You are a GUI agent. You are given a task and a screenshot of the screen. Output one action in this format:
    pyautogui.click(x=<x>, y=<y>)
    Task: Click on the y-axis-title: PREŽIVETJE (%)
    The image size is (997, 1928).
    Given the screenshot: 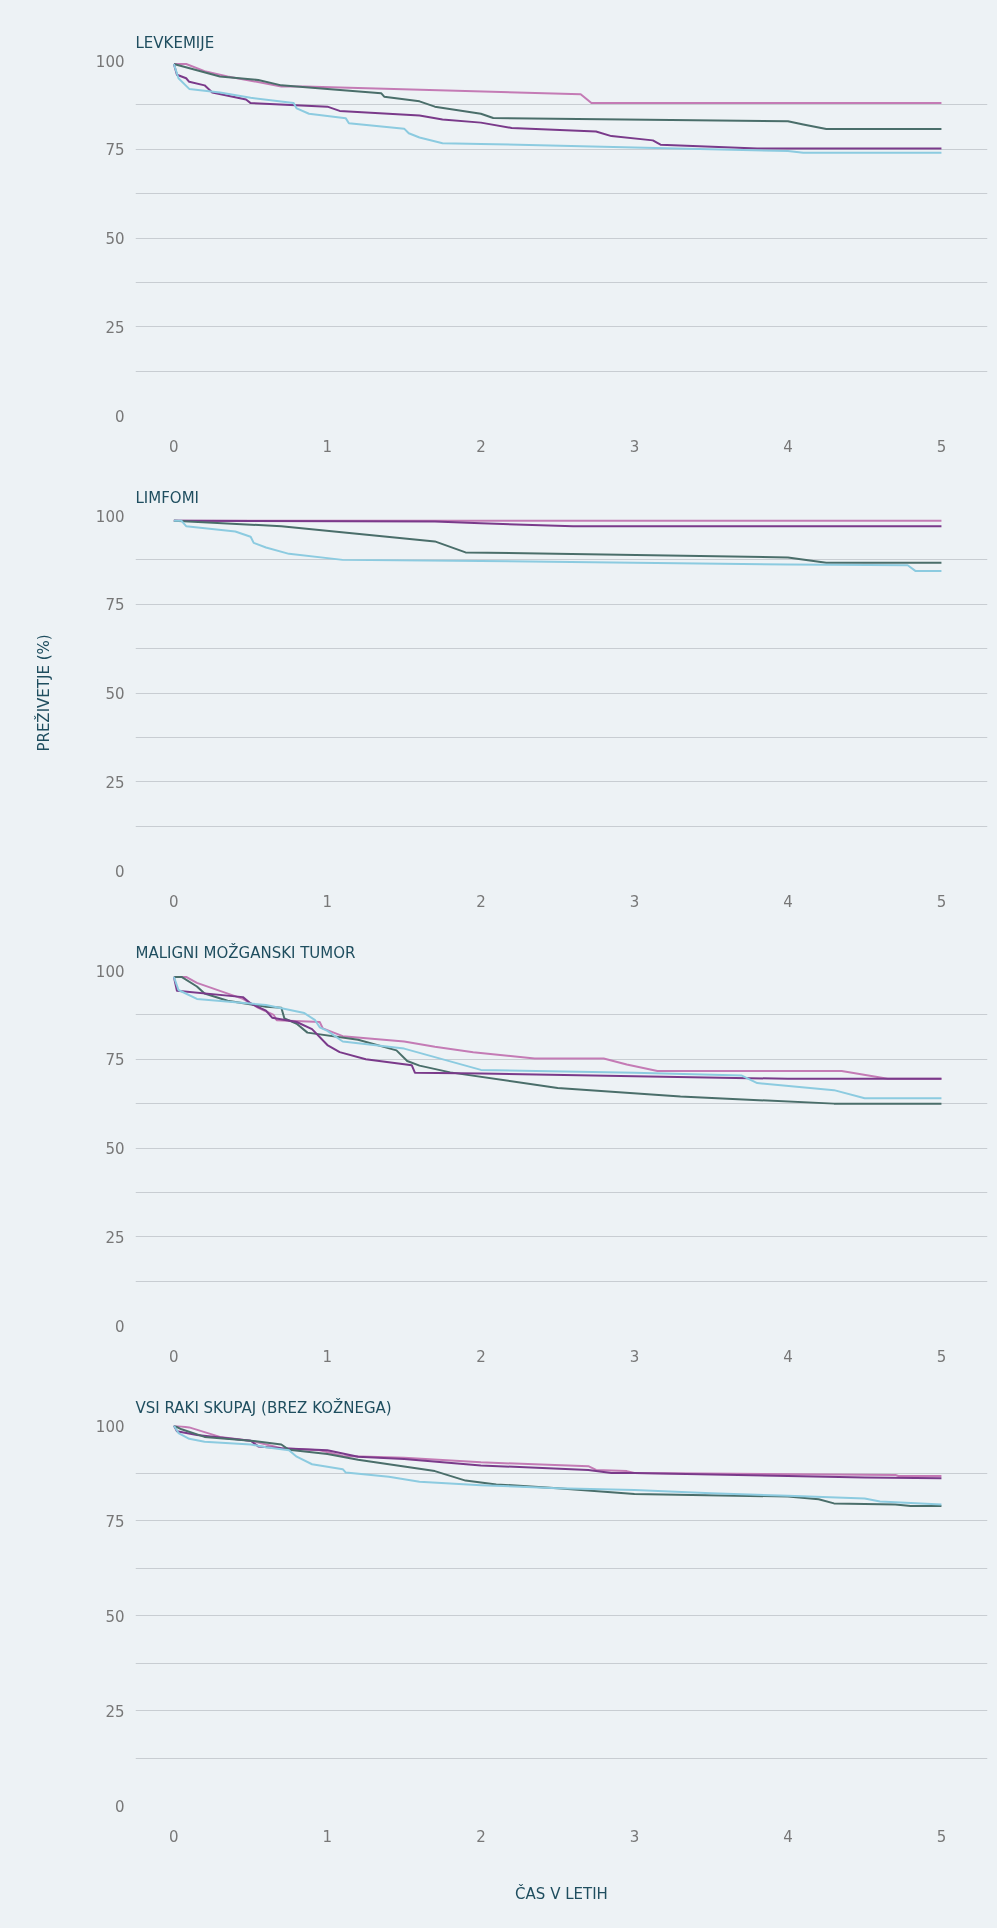 What is the action you would take?
    pyautogui.click(x=43, y=693)
    